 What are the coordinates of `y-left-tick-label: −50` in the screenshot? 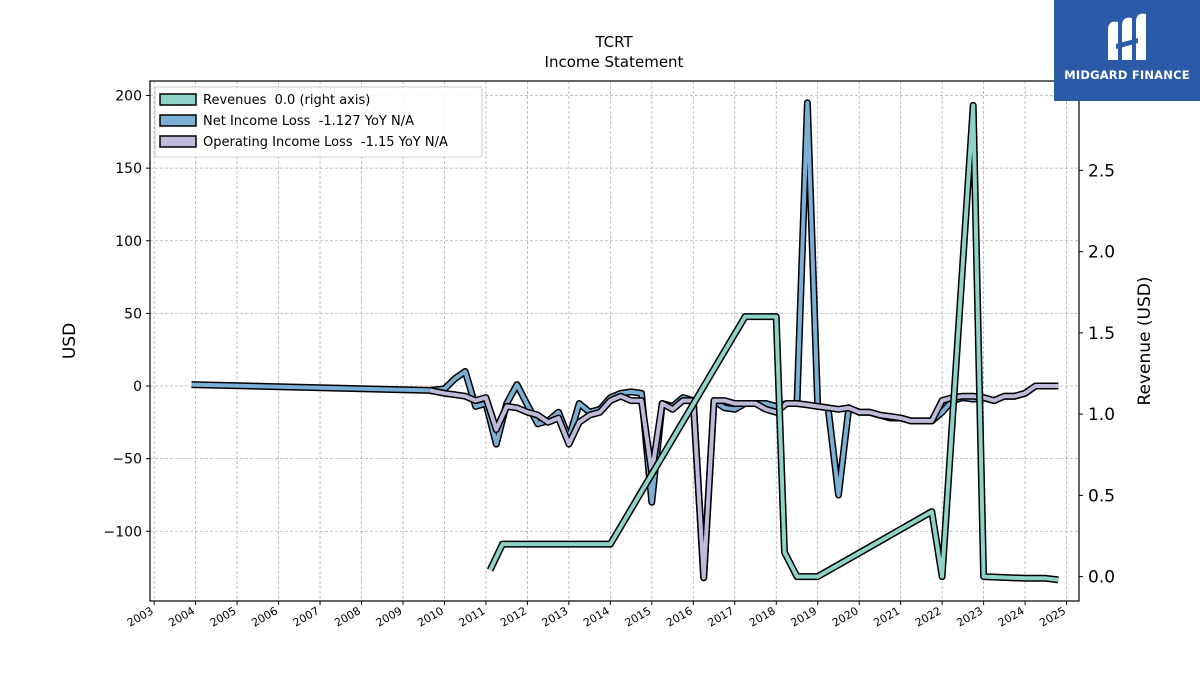 It's located at (127, 460).